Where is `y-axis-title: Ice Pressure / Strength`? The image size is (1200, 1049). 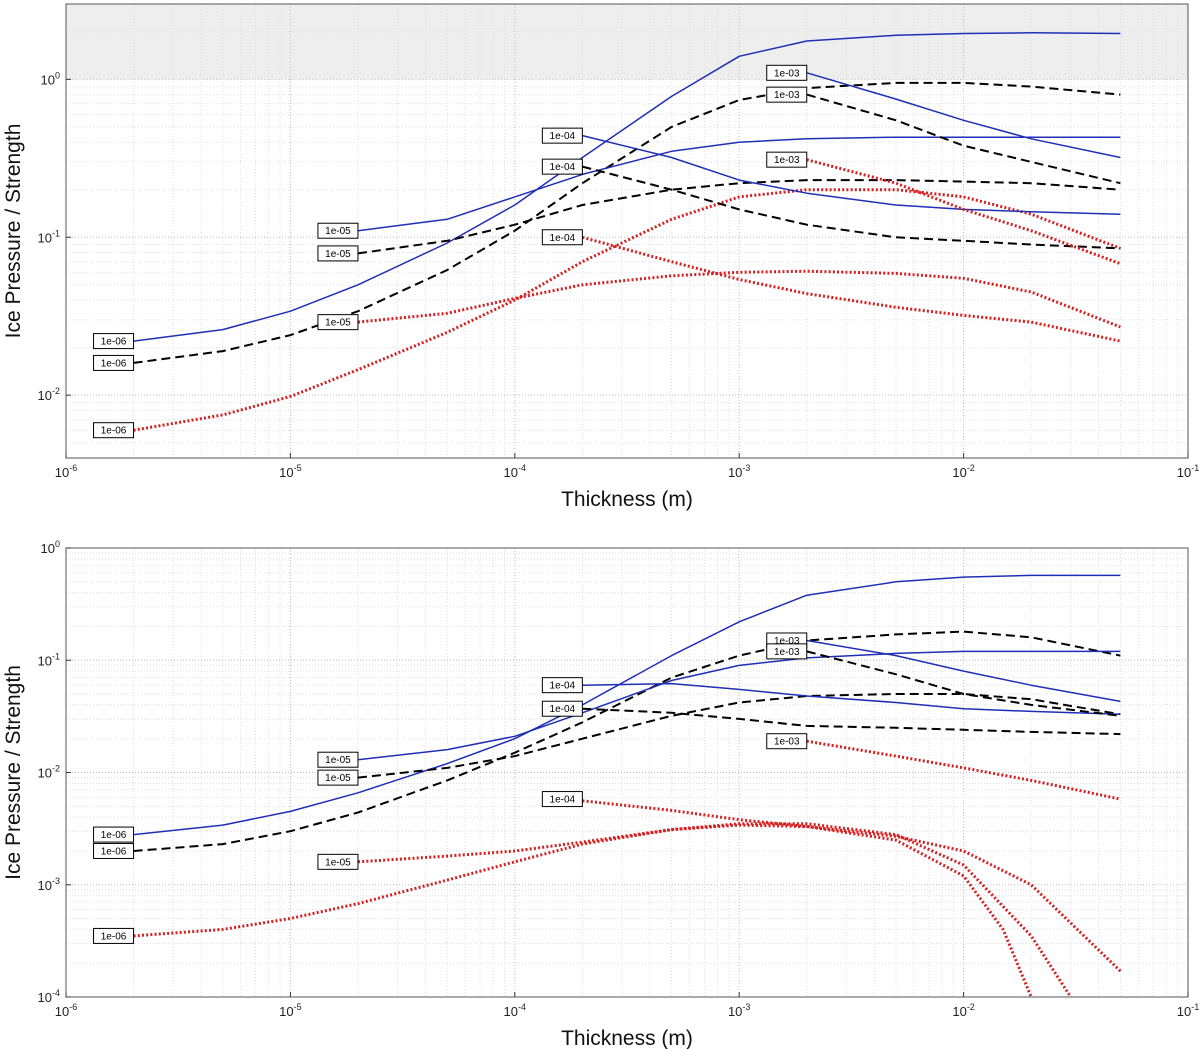
y-axis-title: Ice Pressure / Strength is located at coordinates (13, 231).